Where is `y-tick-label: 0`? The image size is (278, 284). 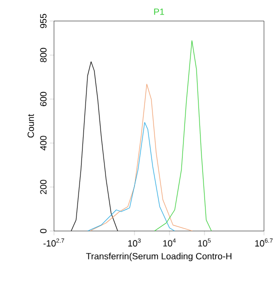 y-tick-label: 0 is located at coordinates (43, 231).